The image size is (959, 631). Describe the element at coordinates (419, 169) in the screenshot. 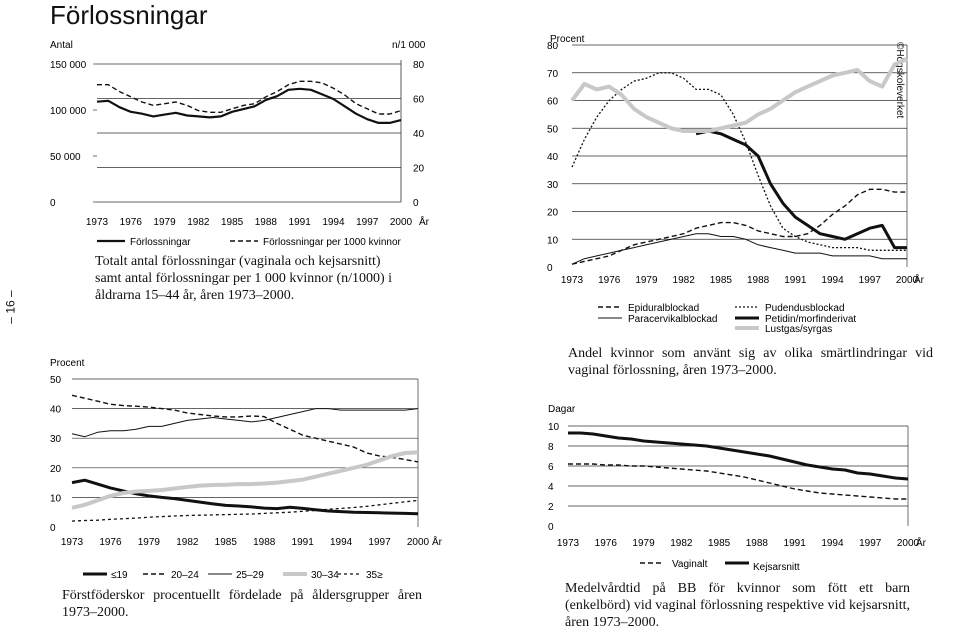

I see `right-tick-label: 20` at that location.